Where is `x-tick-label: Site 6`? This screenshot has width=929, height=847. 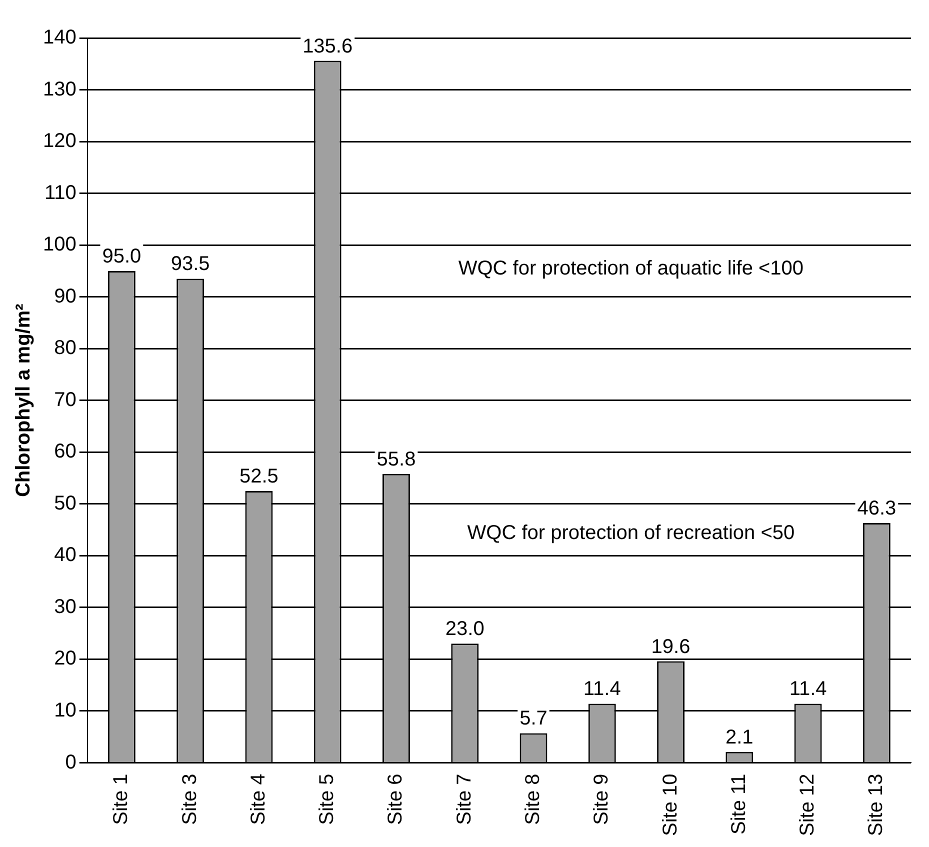
x-tick-label: Site 6 is located at coordinates (395, 799).